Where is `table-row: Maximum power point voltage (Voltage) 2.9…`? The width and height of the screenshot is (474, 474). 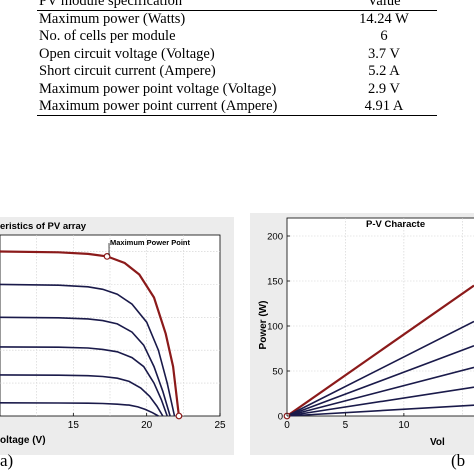
table-row: Maximum power point voltage (Voltage) 2.9… is located at coordinates (237, 89).